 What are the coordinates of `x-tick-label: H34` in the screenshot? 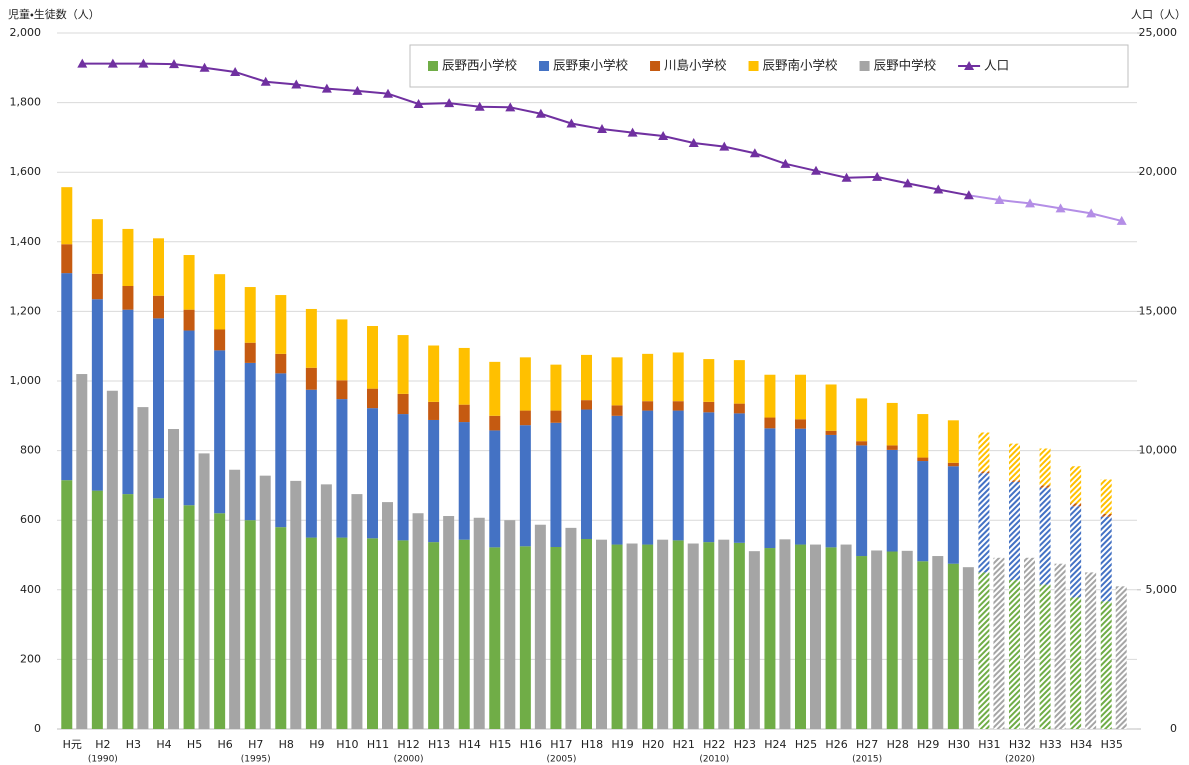 It's located at (1081, 744).